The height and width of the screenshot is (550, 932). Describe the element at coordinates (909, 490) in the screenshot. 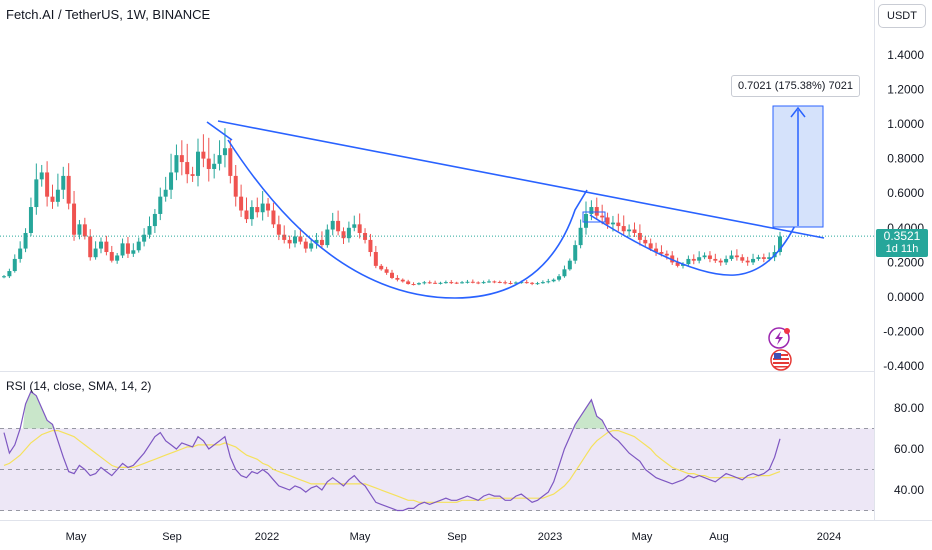

I see `rsi-tick-label: 40.00` at that location.